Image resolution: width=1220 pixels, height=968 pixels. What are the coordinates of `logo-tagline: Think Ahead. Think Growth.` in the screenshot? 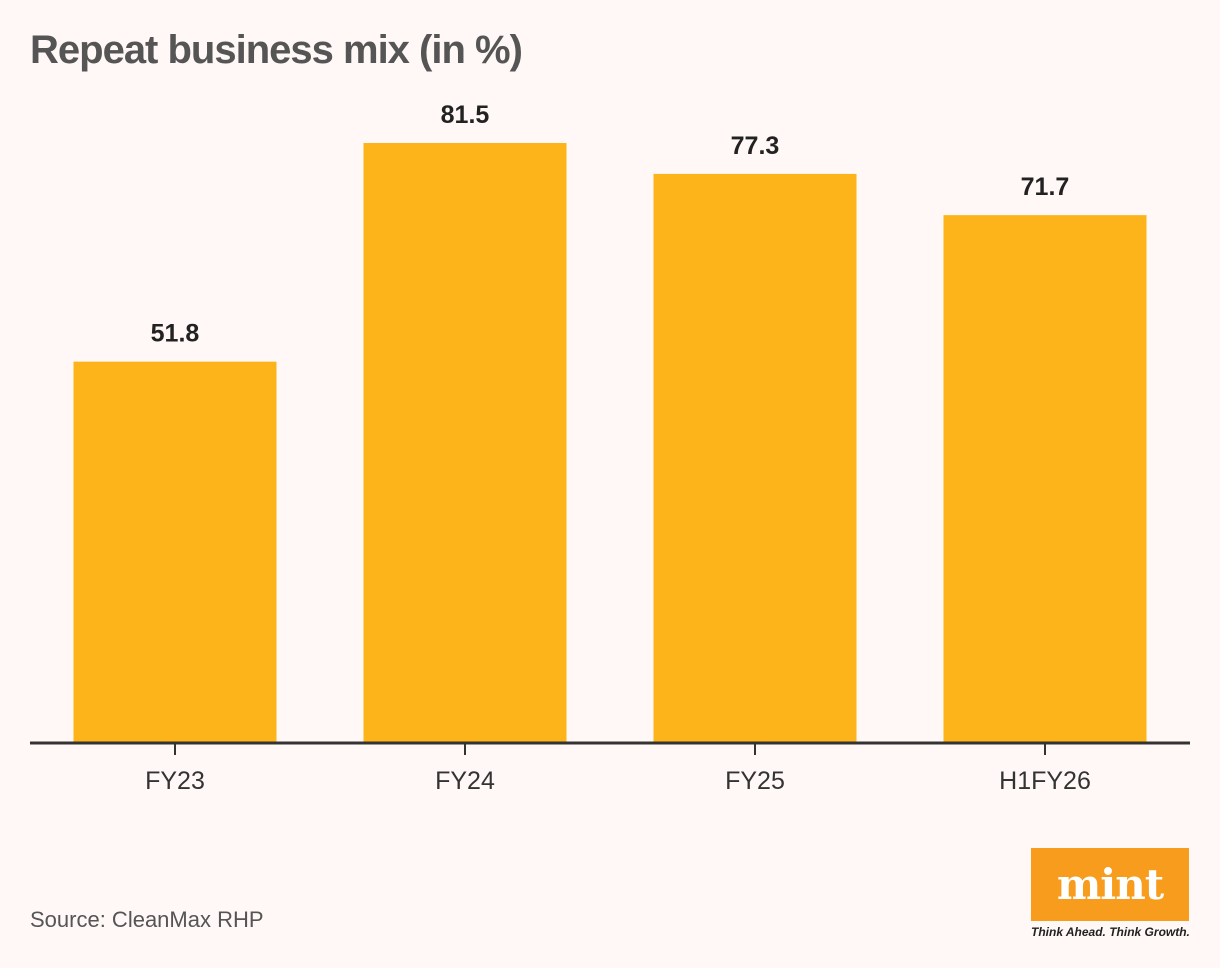 It's located at (1110, 932).